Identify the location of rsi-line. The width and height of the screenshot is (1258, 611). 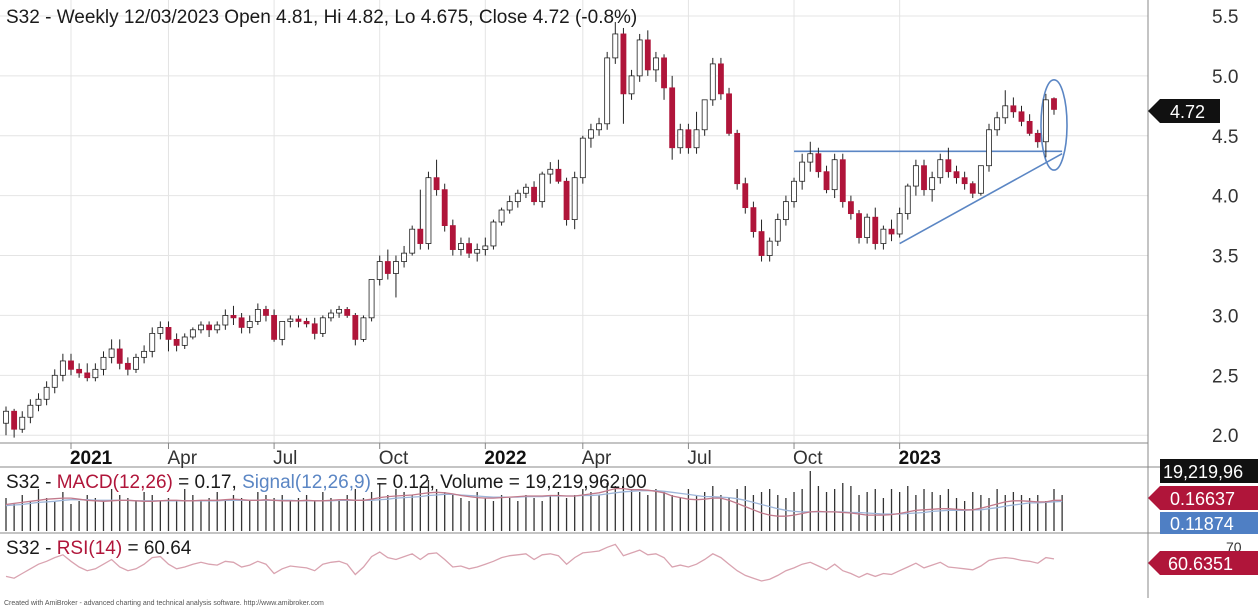
(530, 562).